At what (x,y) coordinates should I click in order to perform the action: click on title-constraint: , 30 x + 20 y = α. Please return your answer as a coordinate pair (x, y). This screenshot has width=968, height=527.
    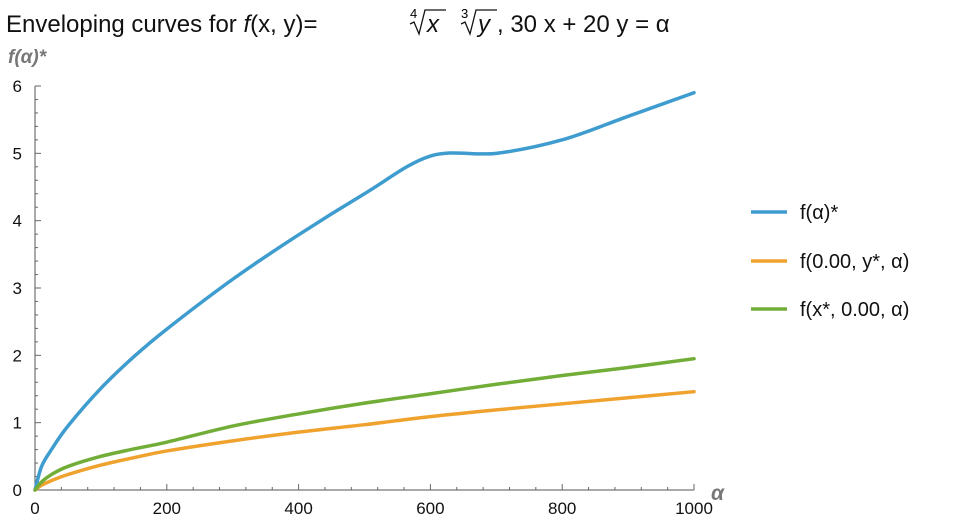
    Looking at the image, I should click on (583, 24).